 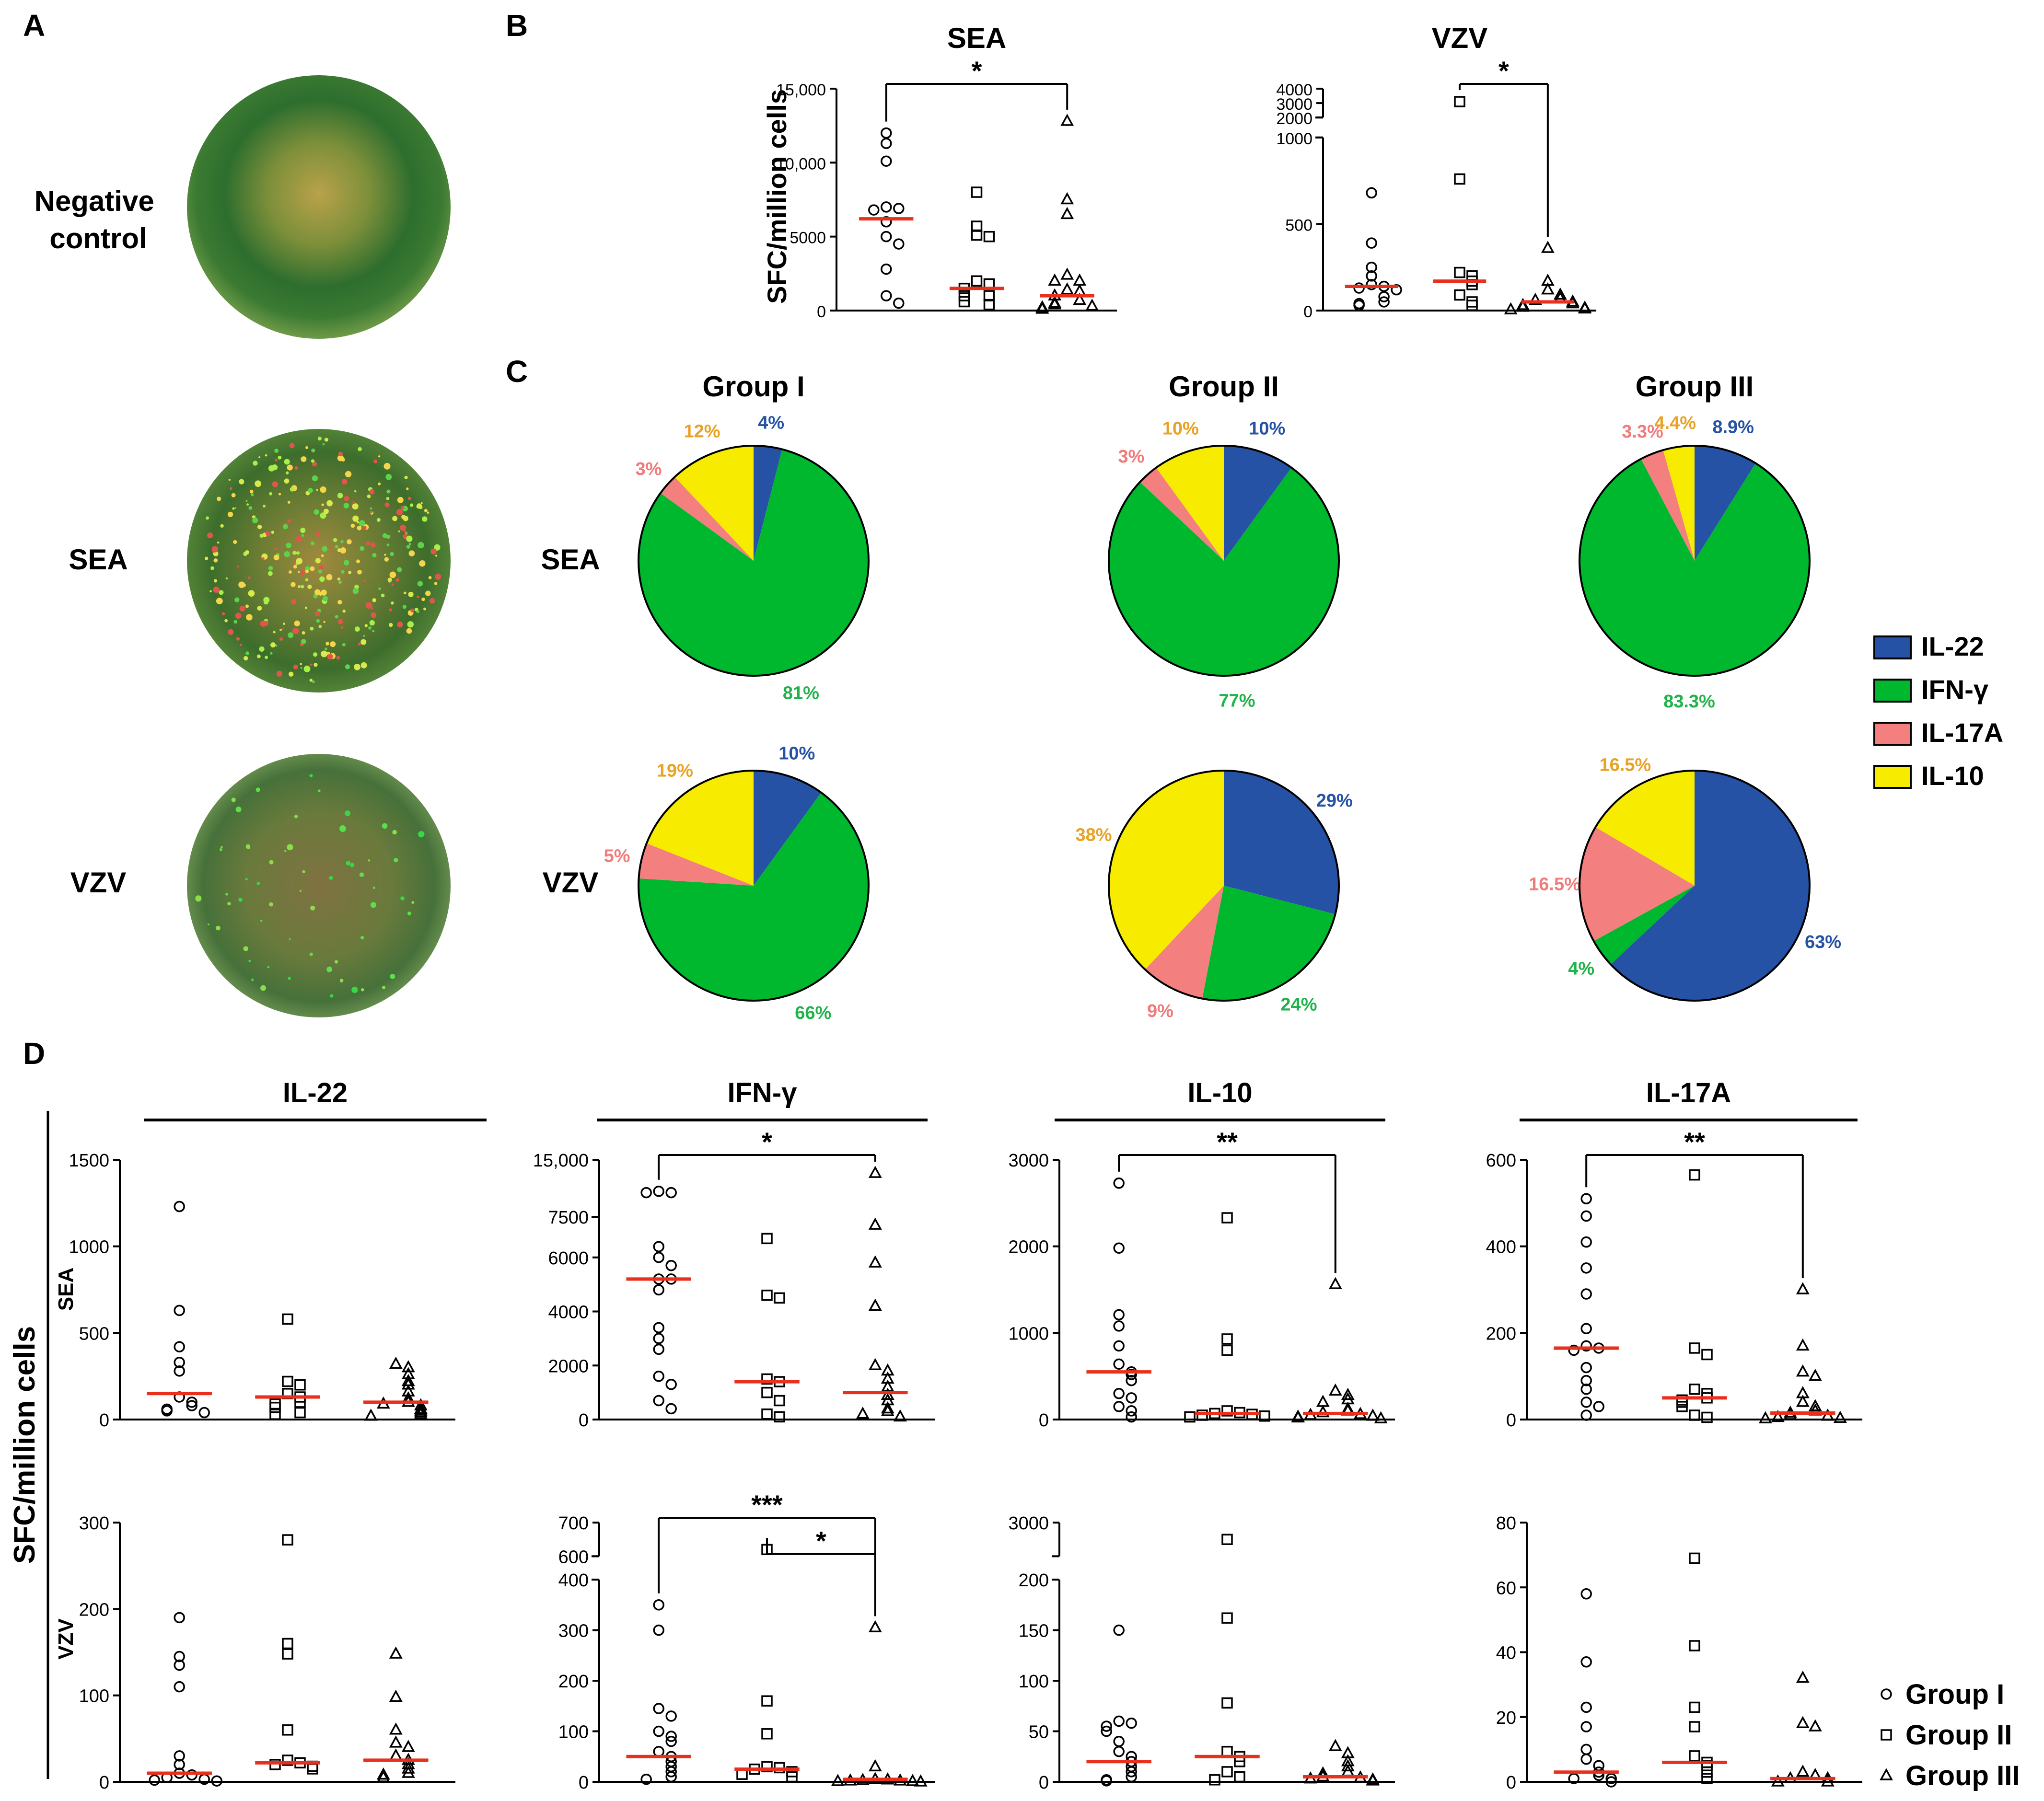 What do you see at coordinates (753, 386) in the screenshot?
I see `pie-col-title-group-i: Group I` at bounding box center [753, 386].